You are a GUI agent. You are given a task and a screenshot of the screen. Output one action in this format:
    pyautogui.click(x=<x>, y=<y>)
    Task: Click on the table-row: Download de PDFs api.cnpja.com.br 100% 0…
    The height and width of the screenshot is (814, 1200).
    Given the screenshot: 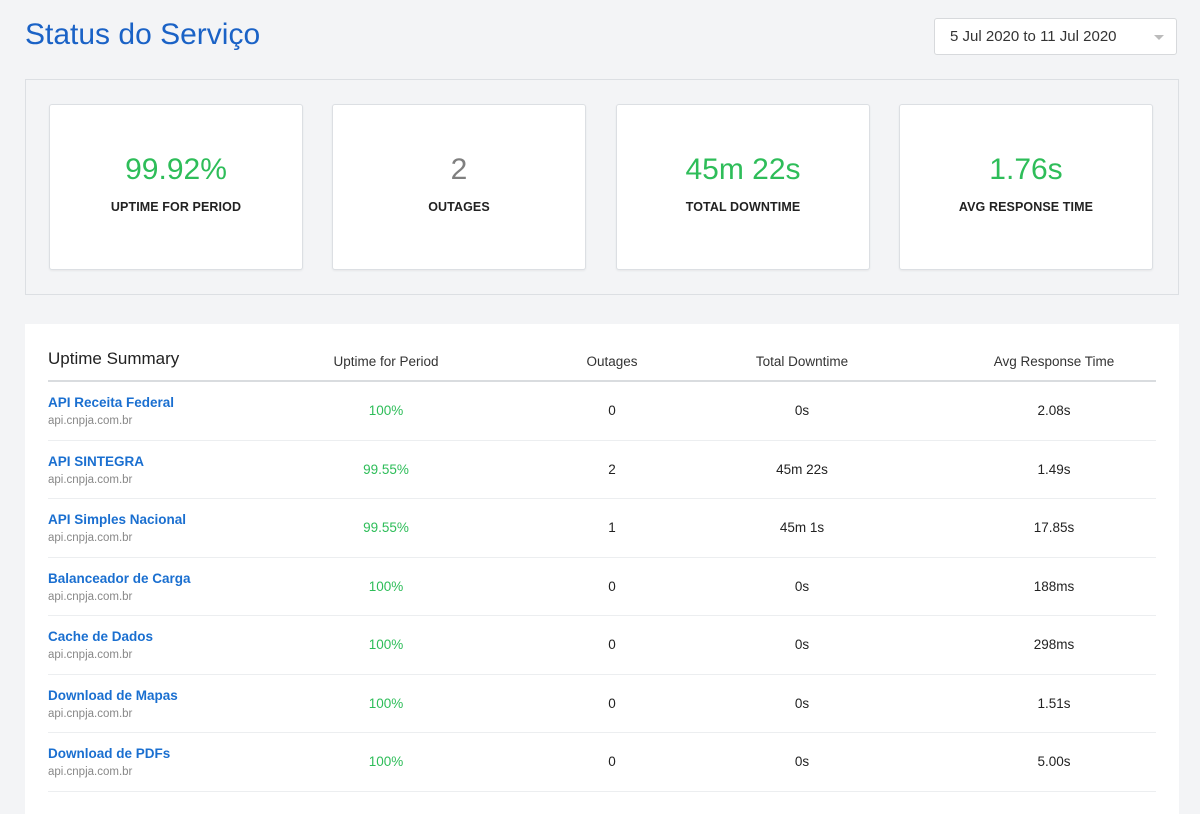 What is the action you would take?
    pyautogui.click(x=602, y=762)
    